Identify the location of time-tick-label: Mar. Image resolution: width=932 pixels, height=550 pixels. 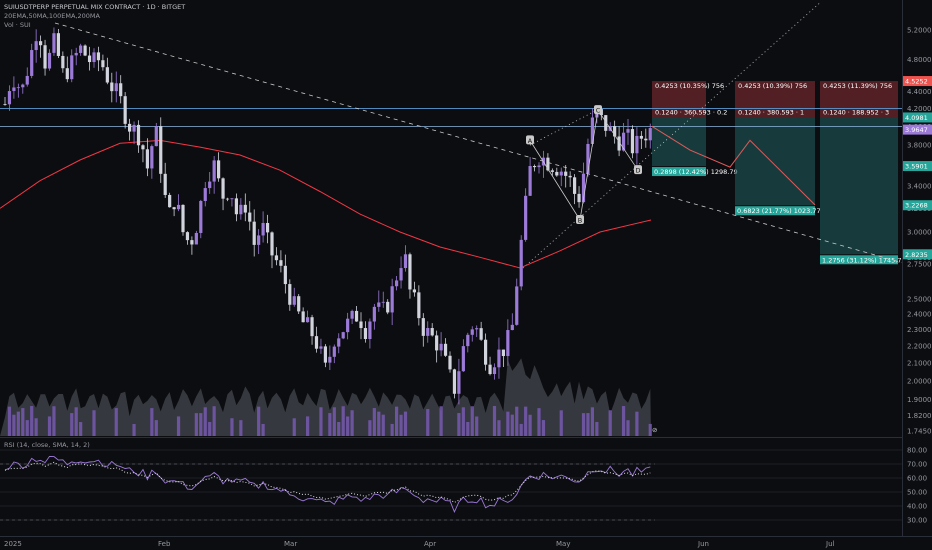
(290, 544).